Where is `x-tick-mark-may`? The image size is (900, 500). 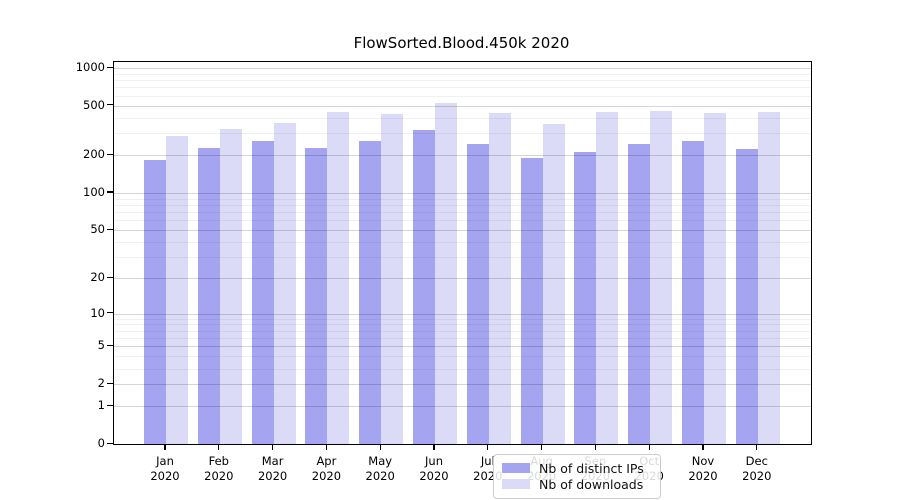 x-tick-mark-may is located at coordinates (380, 447).